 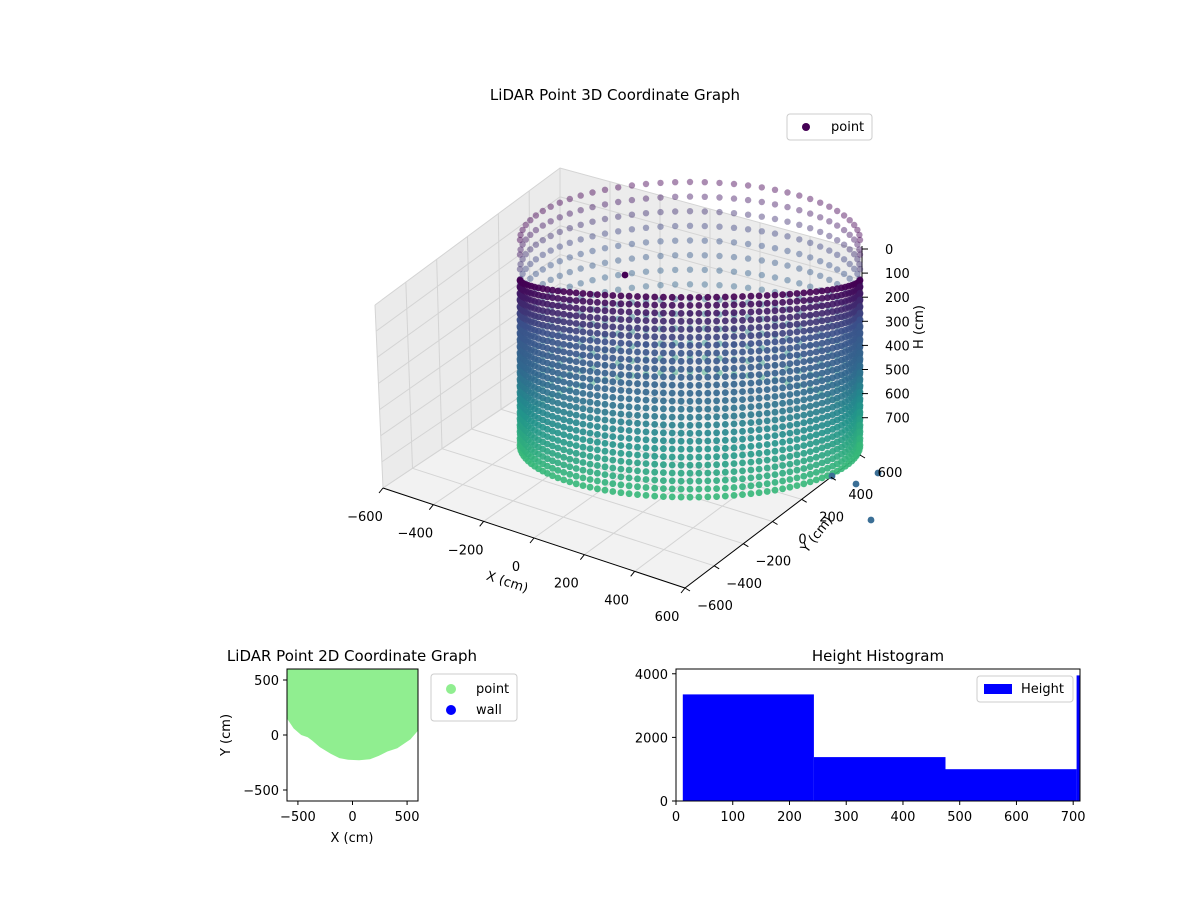 What do you see at coordinates (829, 127) in the screenshot?
I see `legend-3d: point` at bounding box center [829, 127].